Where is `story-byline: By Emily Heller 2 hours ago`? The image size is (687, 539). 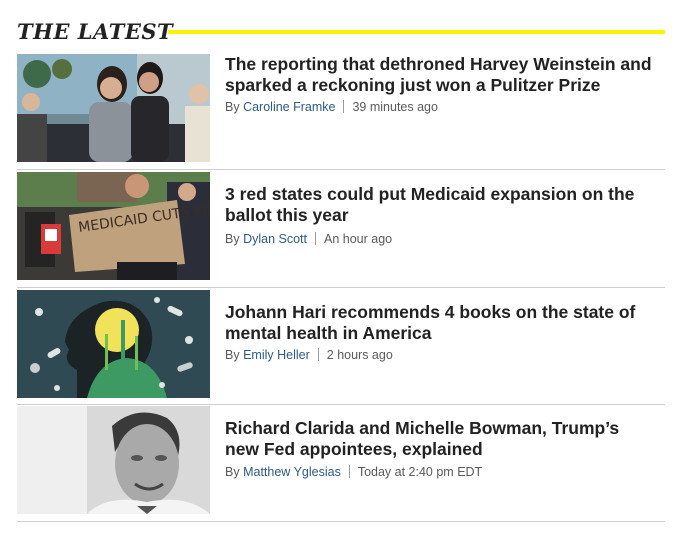 story-byline: By Emily Heller 2 hours ago is located at coordinates (309, 355).